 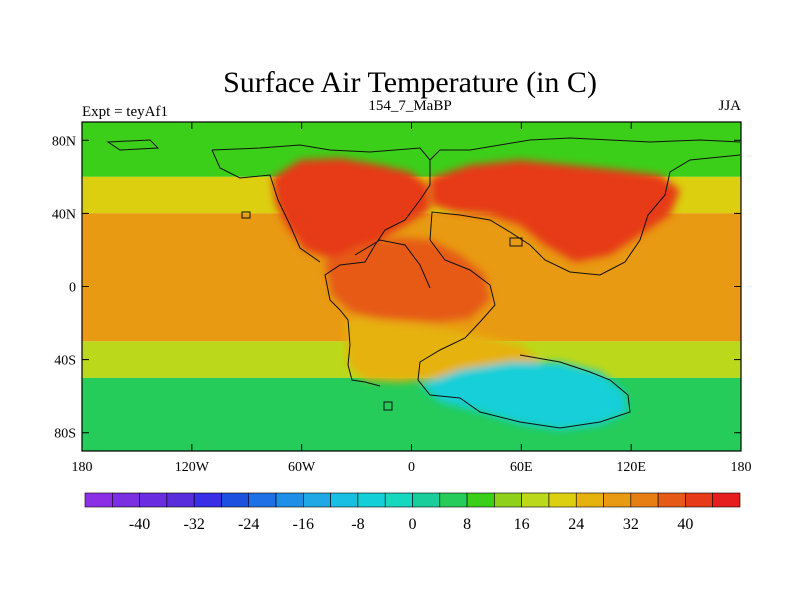 What do you see at coordinates (125, 112) in the screenshot?
I see `experiment-label: Expt = teyAf1` at bounding box center [125, 112].